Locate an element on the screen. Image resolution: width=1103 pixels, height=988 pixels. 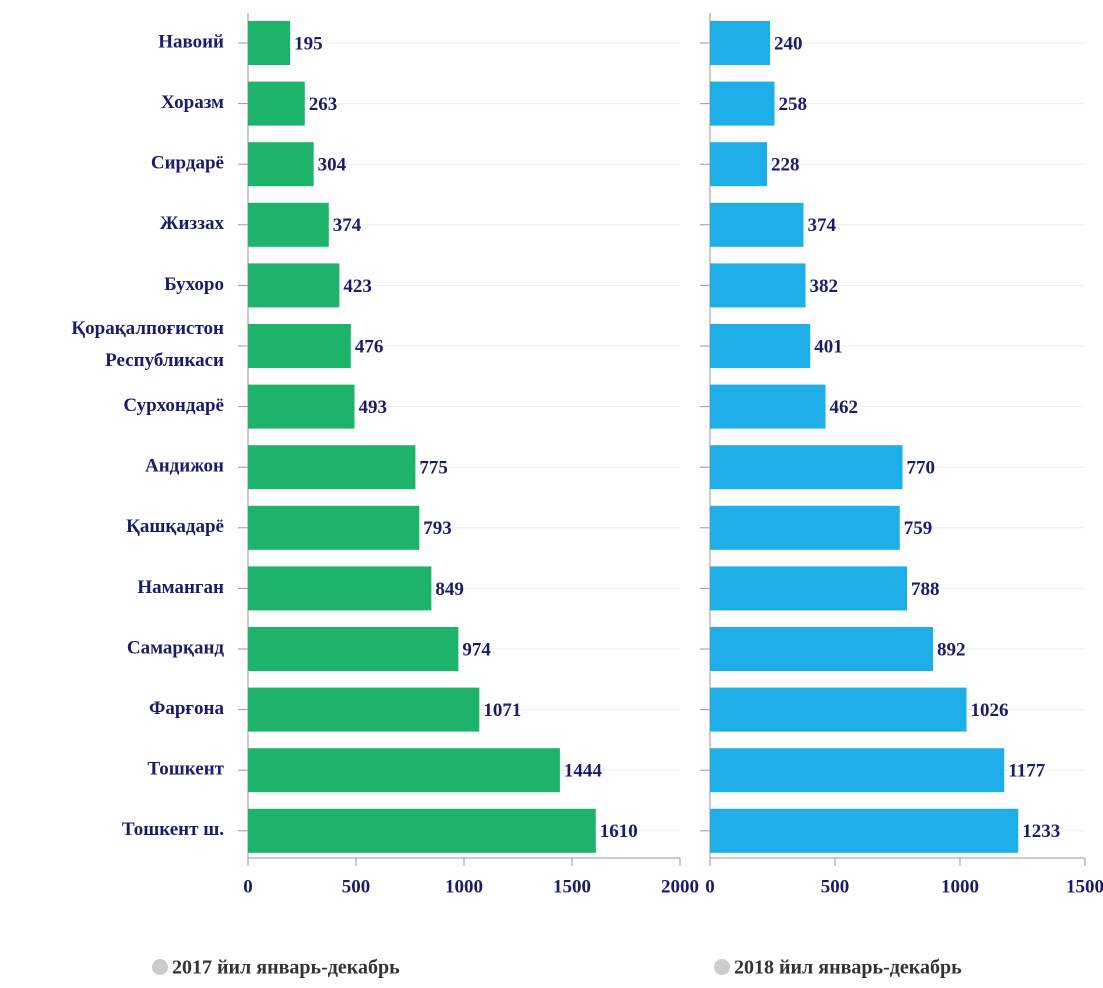
category-label: Наманган is located at coordinates (180, 587).